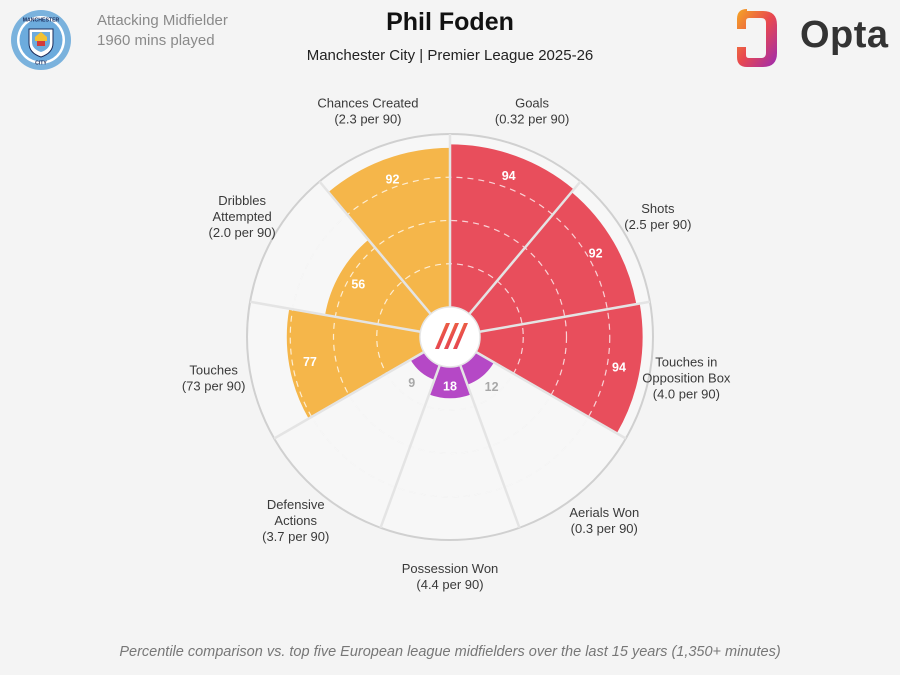 The height and width of the screenshot is (675, 900). Describe the element at coordinates (367, 110) in the screenshot. I see `category-label-8: Chances Created (2.3 per 90)` at that location.